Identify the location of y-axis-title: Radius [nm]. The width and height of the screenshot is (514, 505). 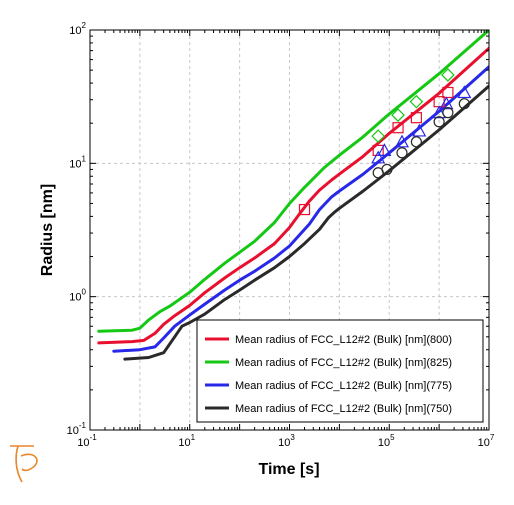
(47, 230).